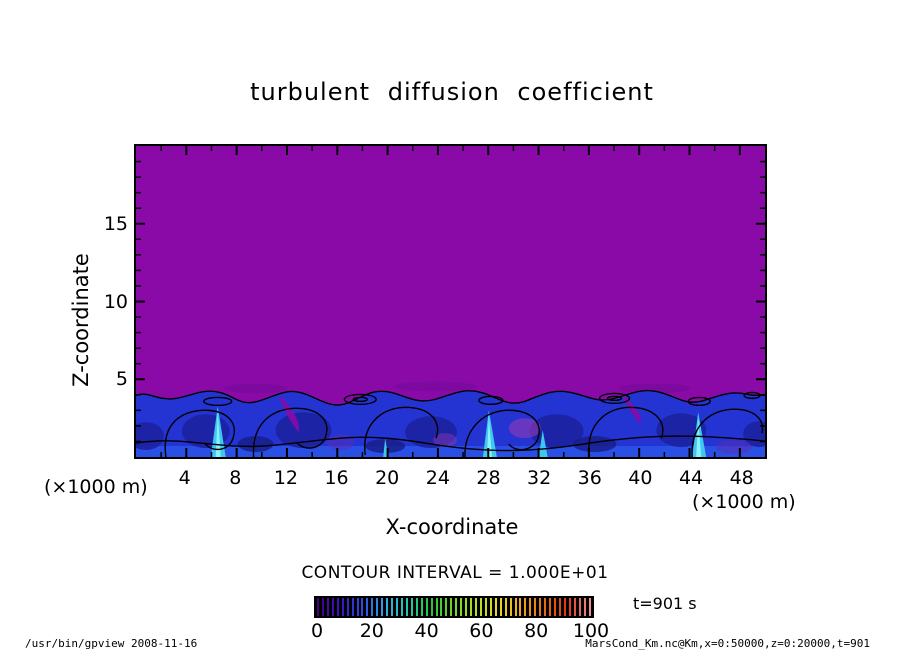 This screenshot has height=654, width=904. I want to click on contour-lines, so click(450, 423).